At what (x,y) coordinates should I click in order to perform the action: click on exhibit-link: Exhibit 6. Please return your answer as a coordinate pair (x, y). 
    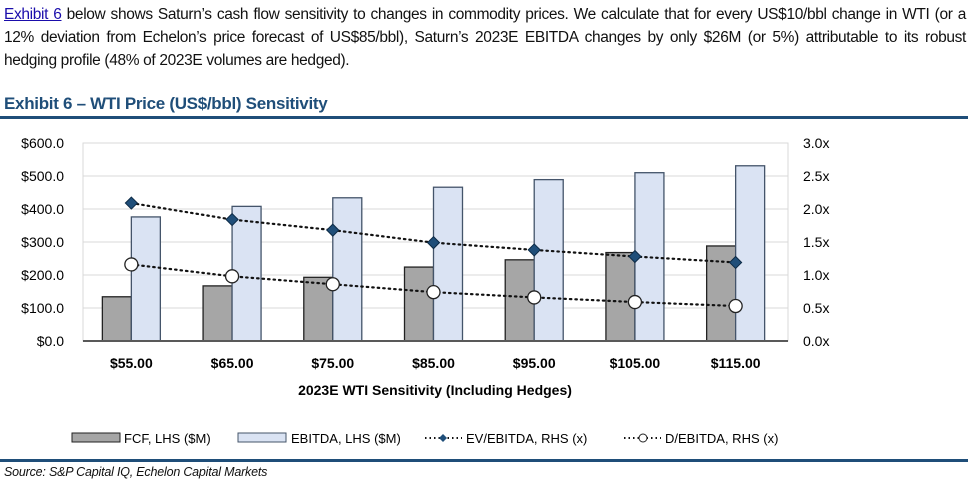
    Looking at the image, I should click on (33, 14).